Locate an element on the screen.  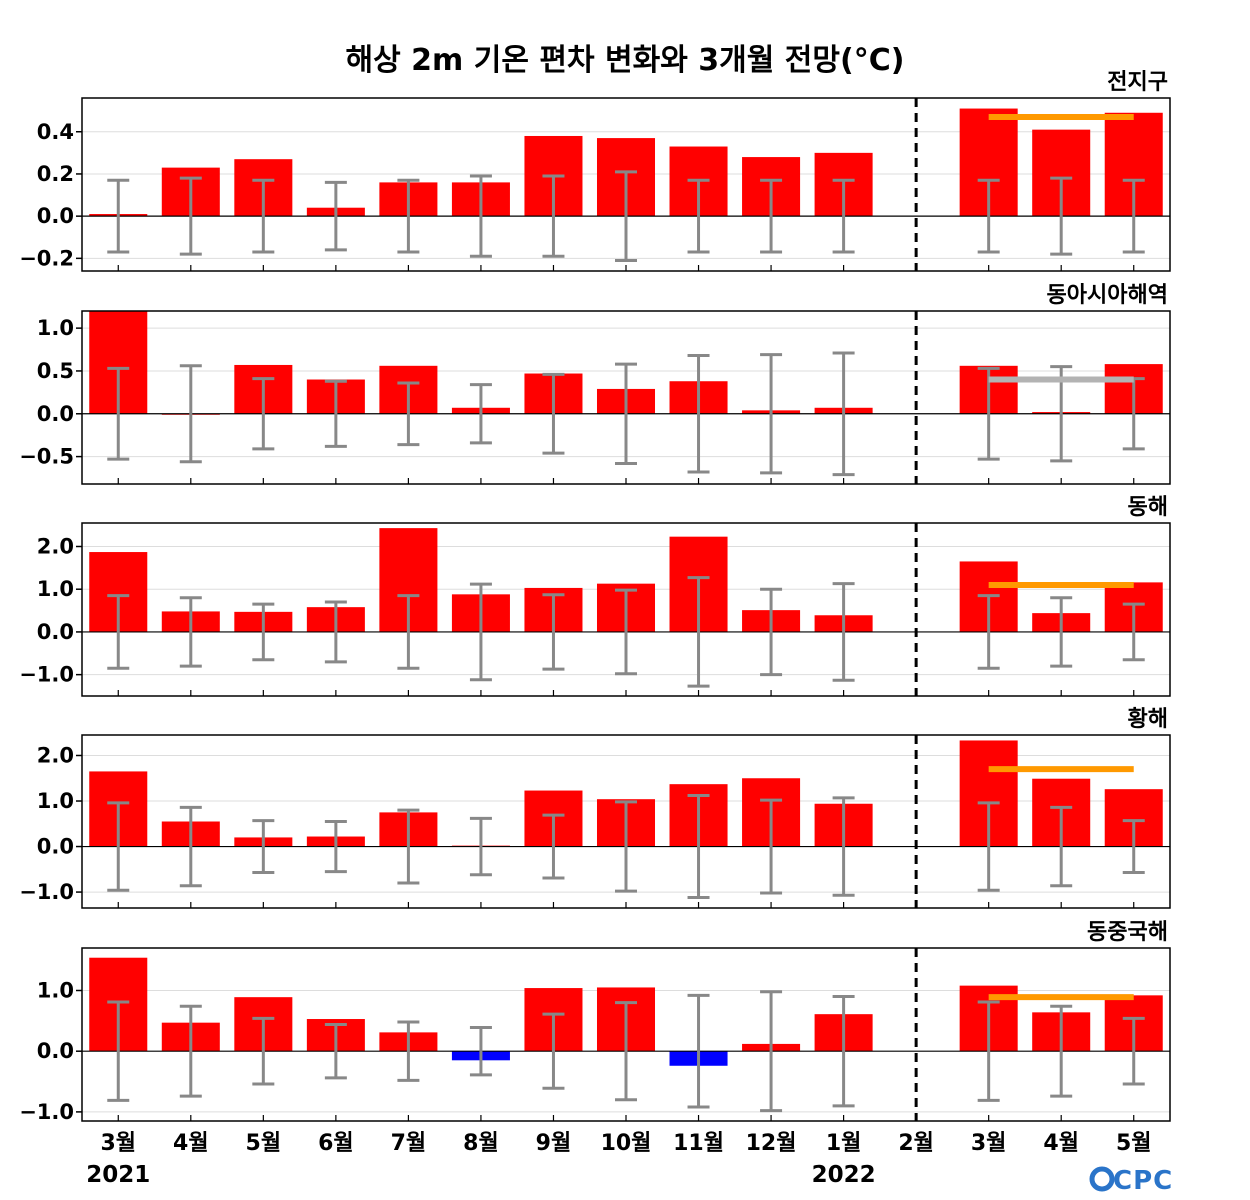
x-tick-label: 1월 is located at coordinates (844, 1143).